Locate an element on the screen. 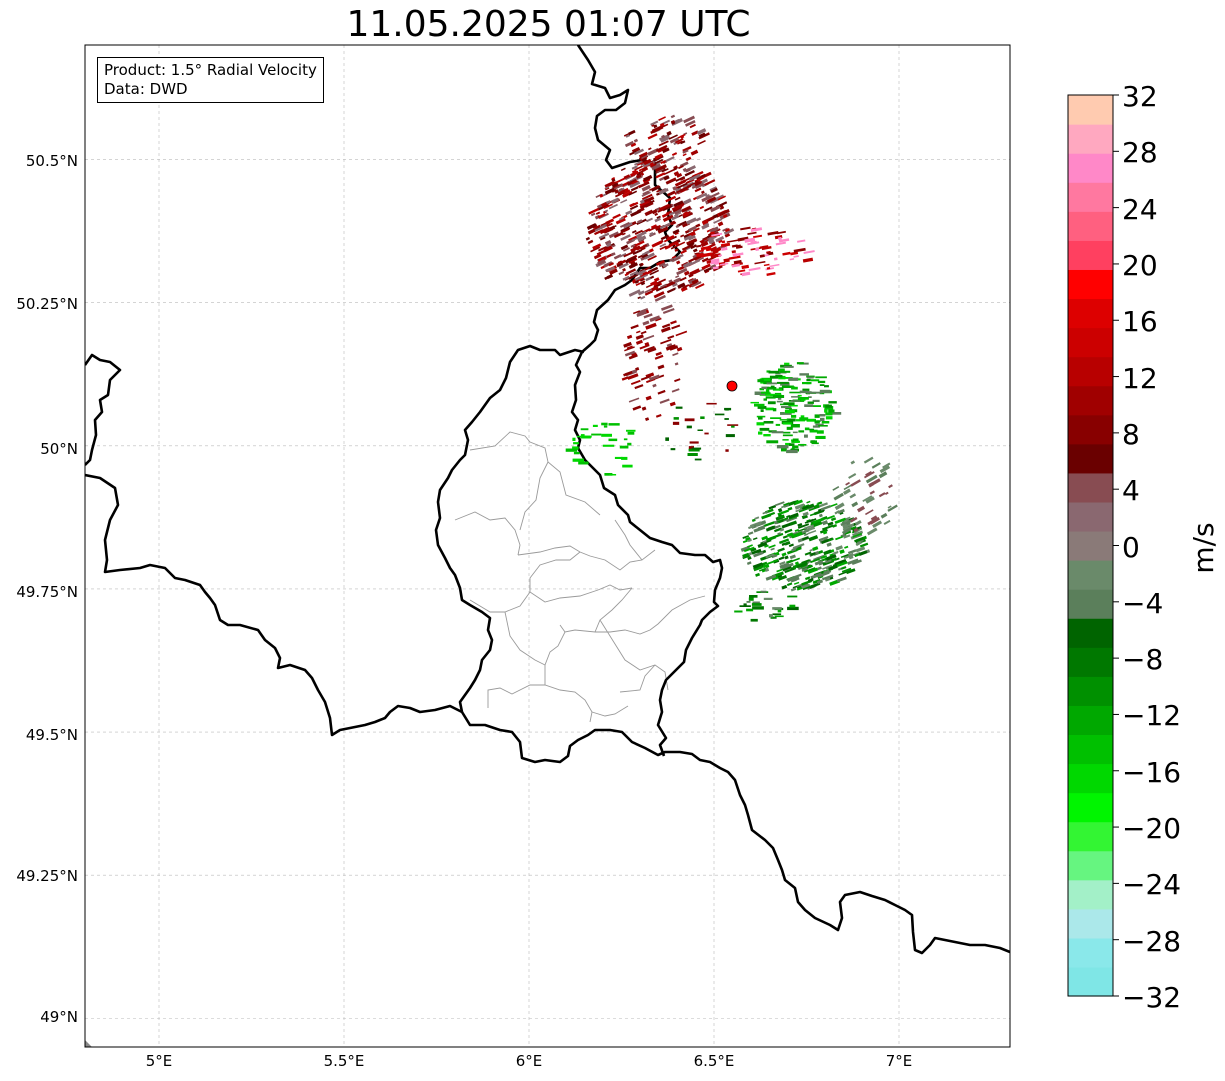 Image resolution: width=1225 pixels, height=1081 pixels. lon-tick-label: 6.5°E is located at coordinates (714, 1061).